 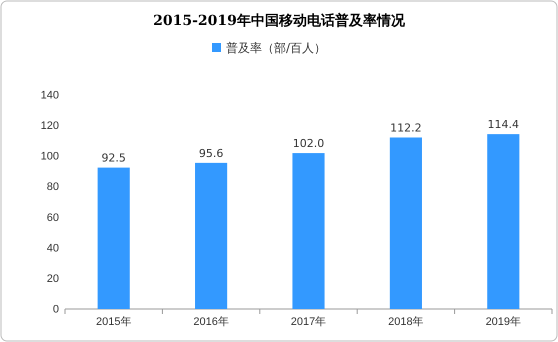 What do you see at coordinates (52, 218) in the screenshot?
I see `y-tick-label: 60` at bounding box center [52, 218].